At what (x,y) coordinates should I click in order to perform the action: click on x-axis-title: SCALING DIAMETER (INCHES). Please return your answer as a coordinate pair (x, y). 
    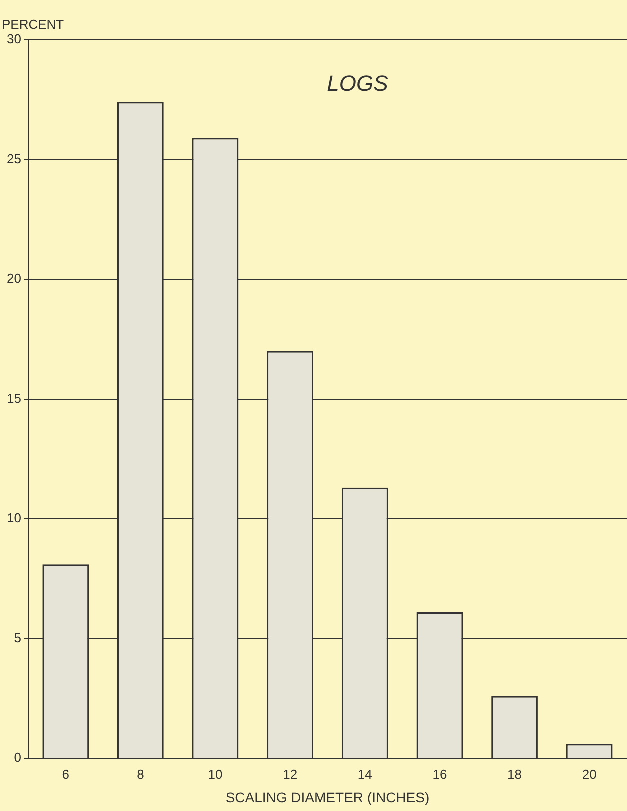
    Looking at the image, I should click on (328, 797).